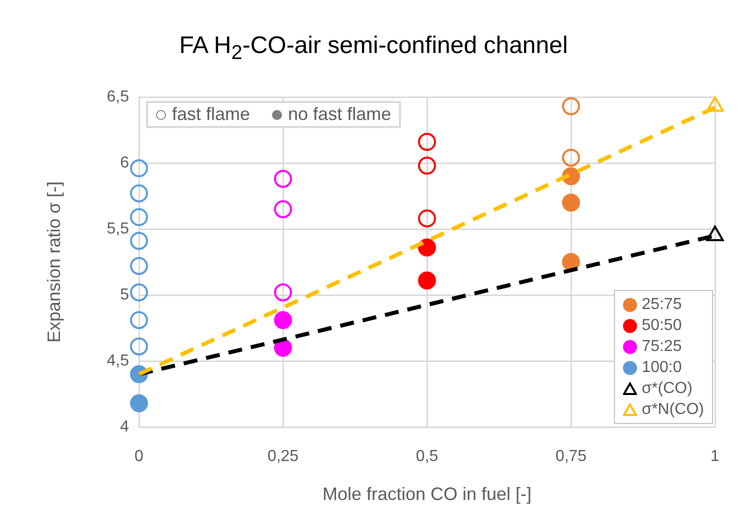  Describe the element at coordinates (118, 229) in the screenshot. I see `y-tick-label: 5,5` at that location.